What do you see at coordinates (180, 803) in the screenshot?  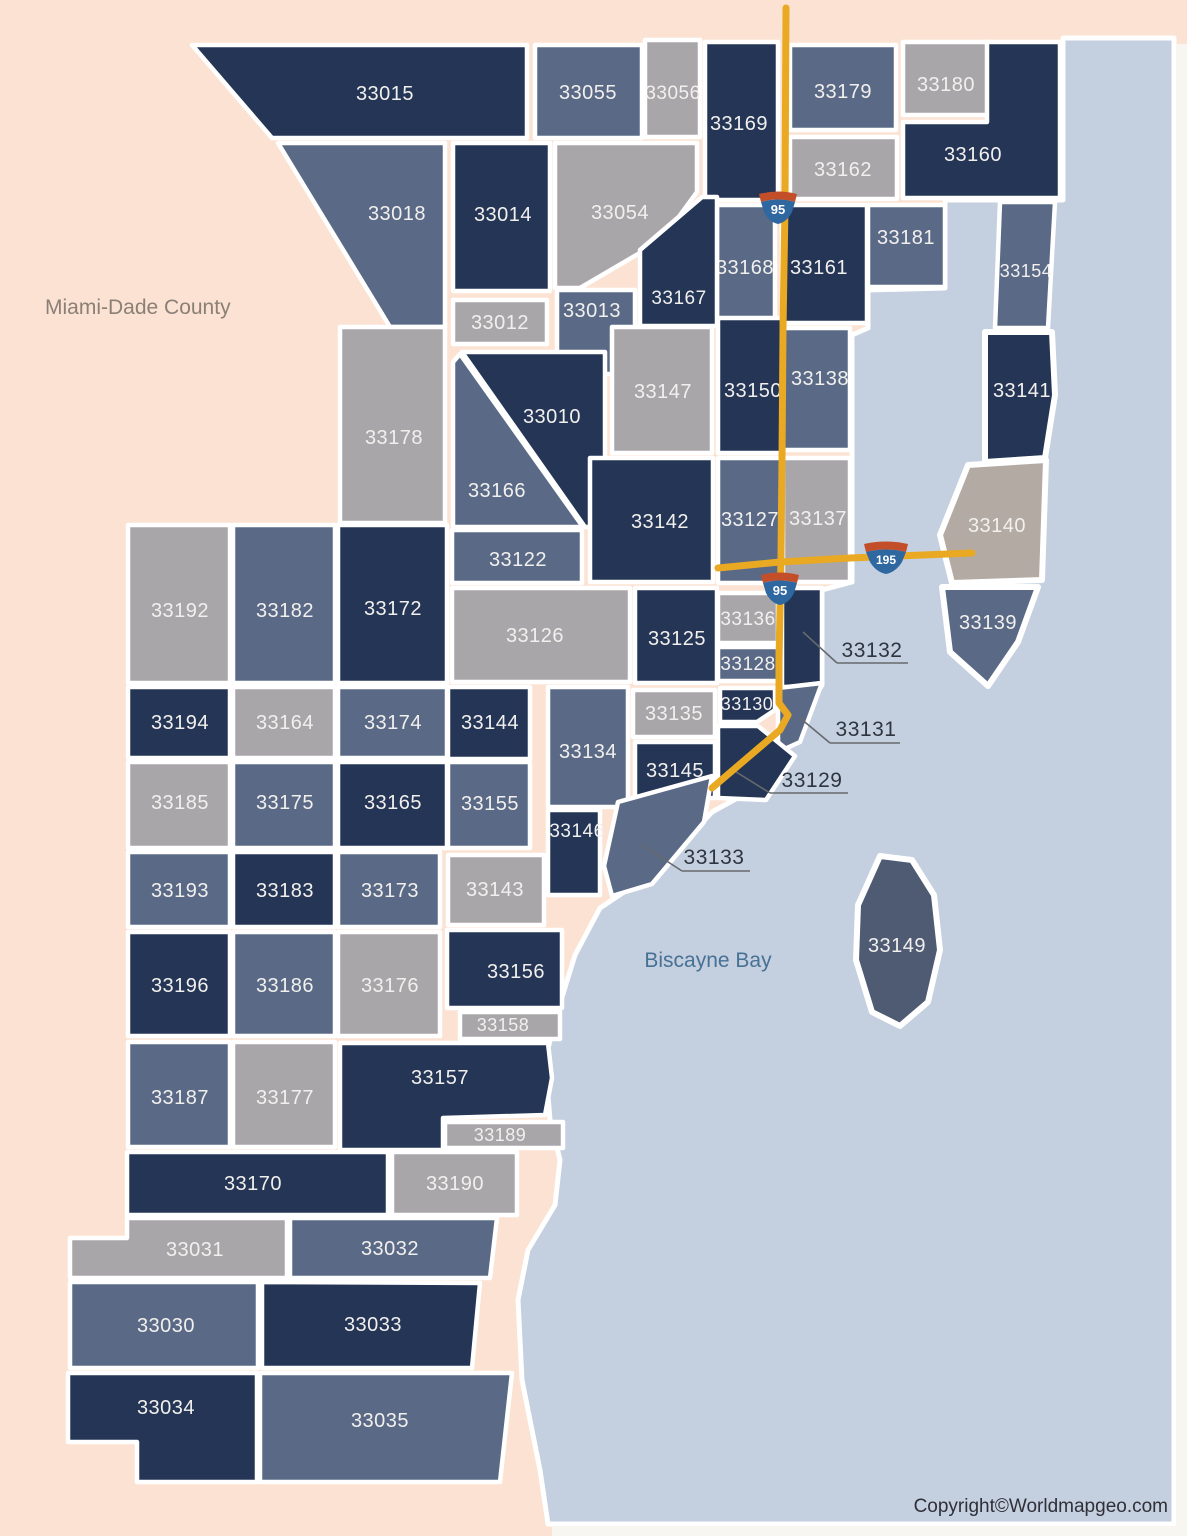 I see `zip-label: 33185` at bounding box center [180, 803].